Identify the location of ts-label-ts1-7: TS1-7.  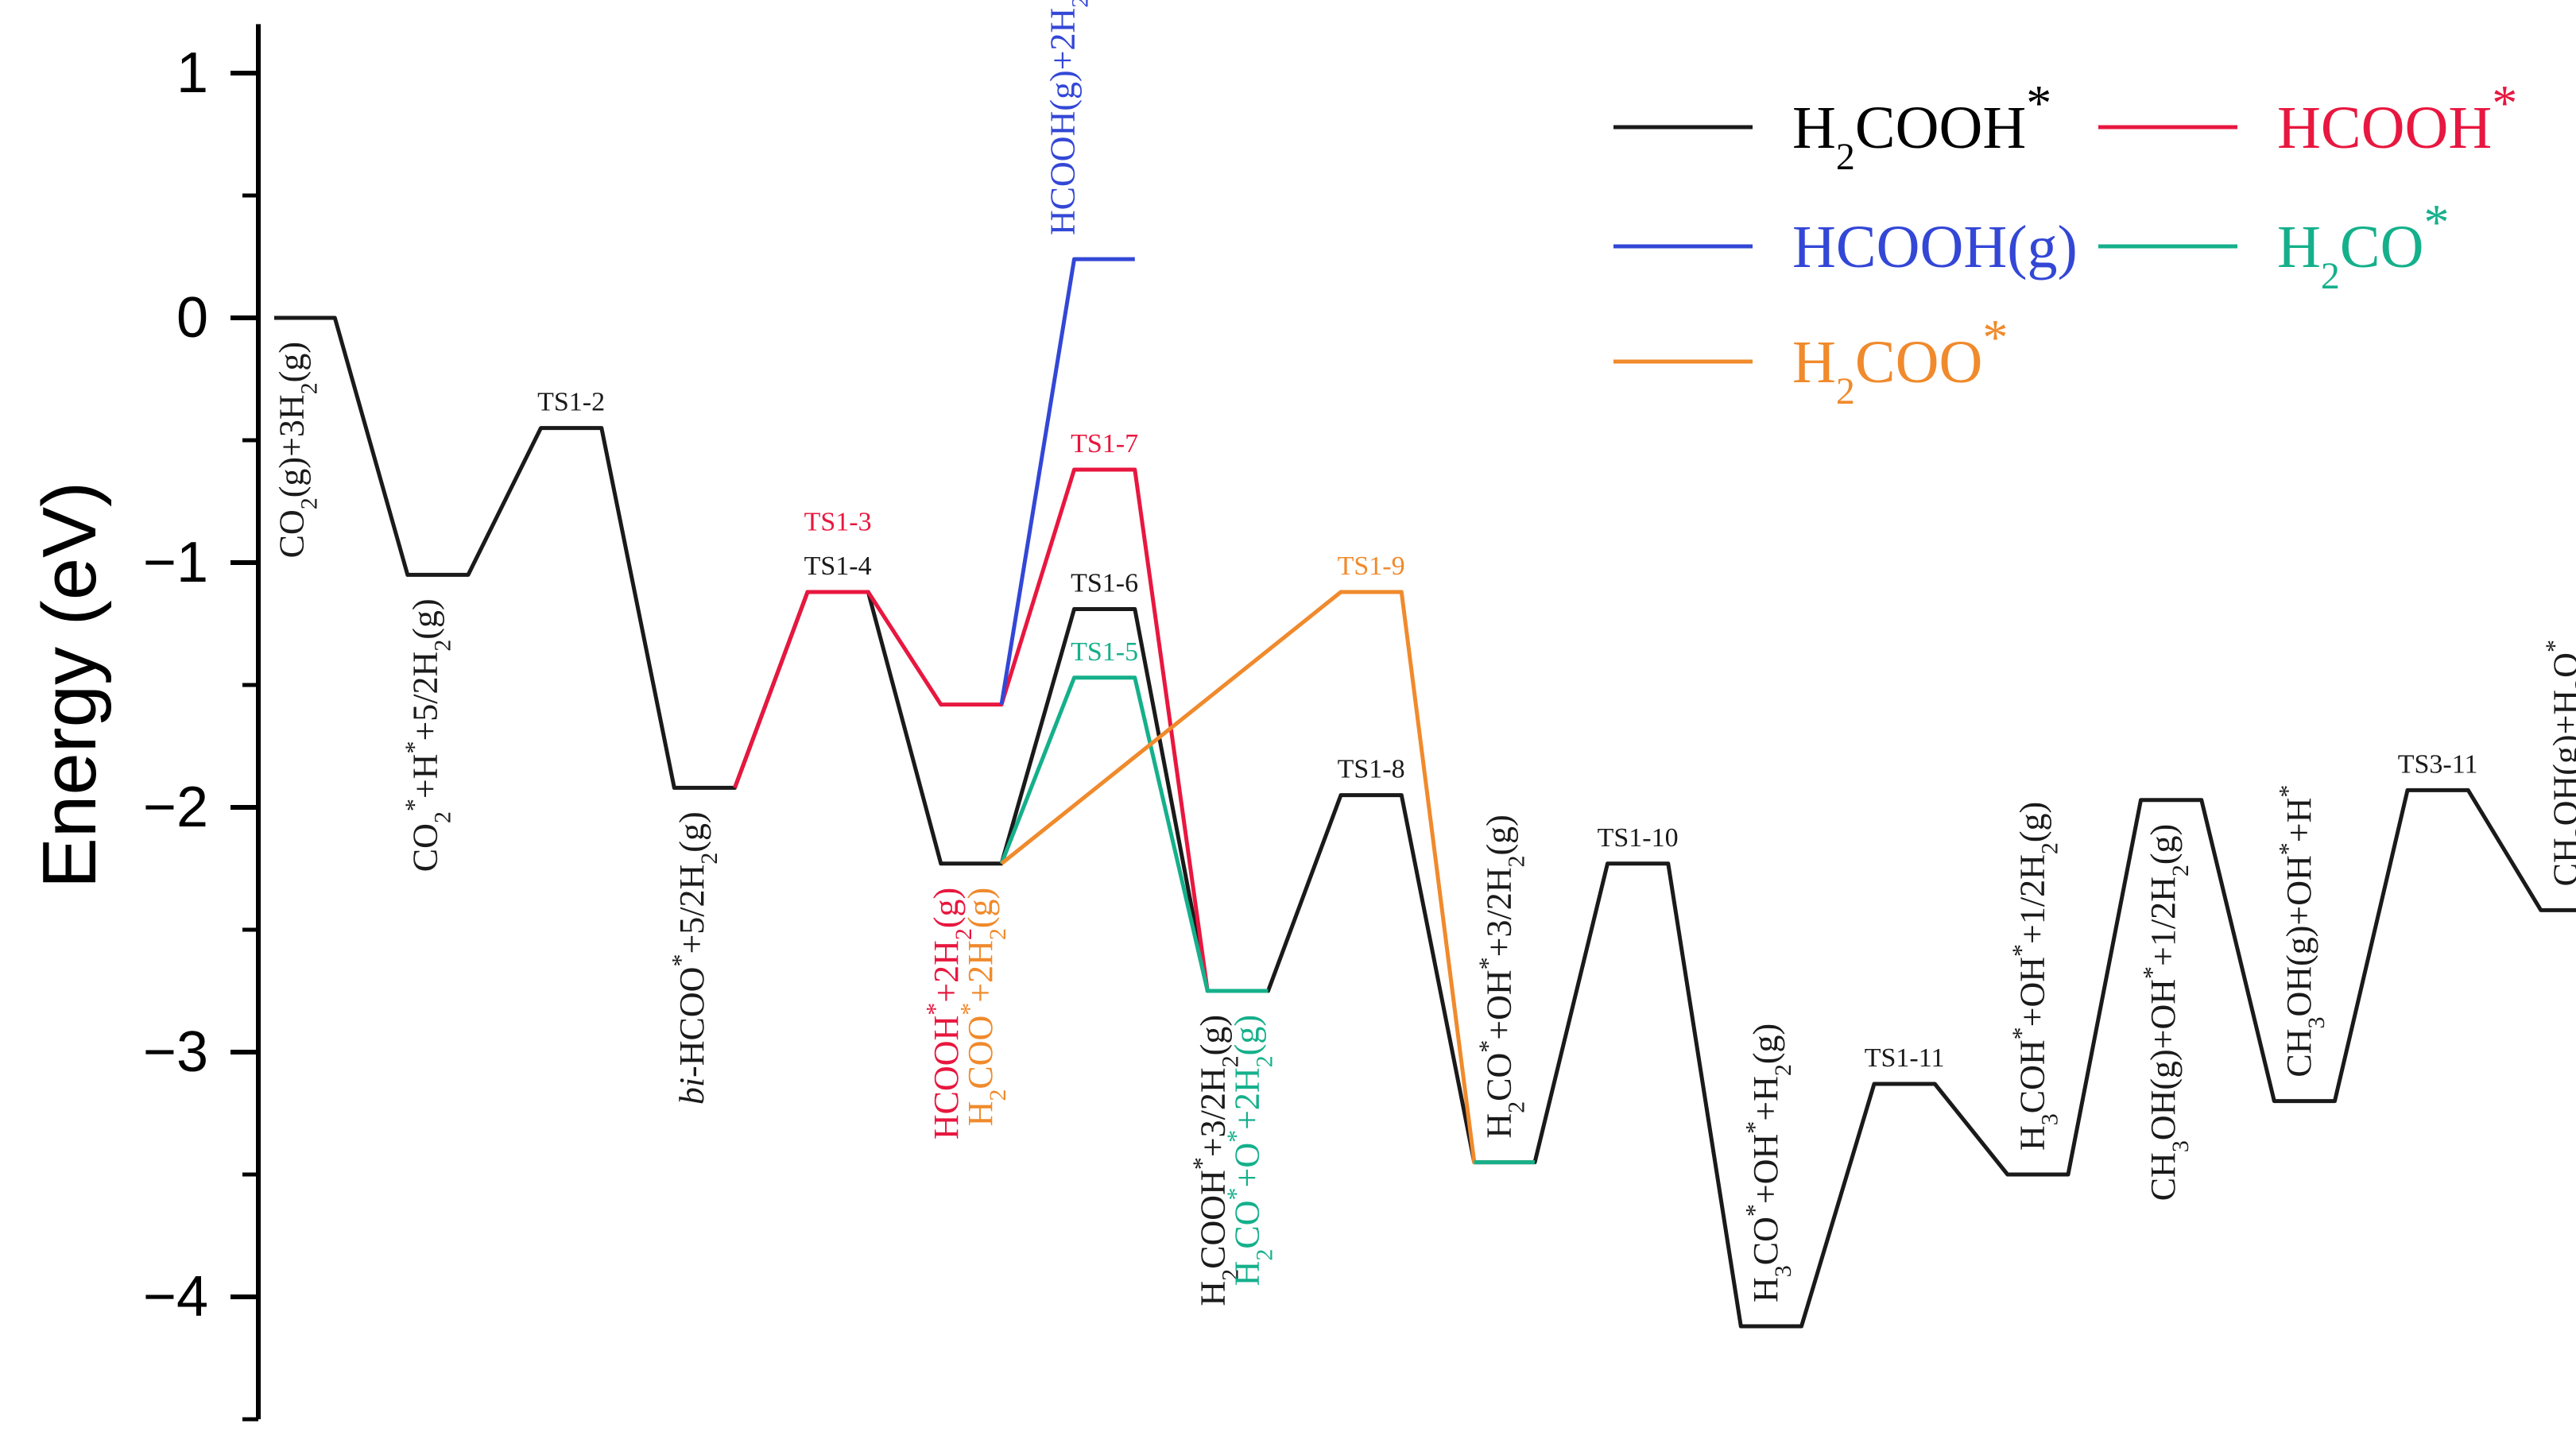
(1104, 444).